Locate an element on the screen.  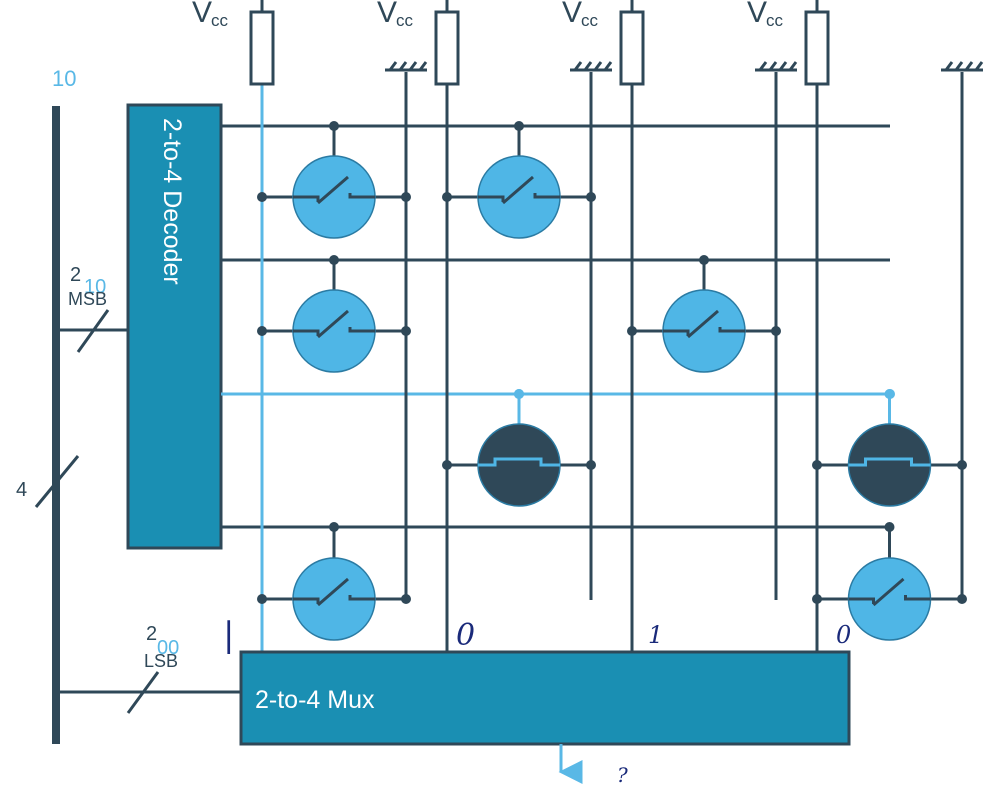
column-annotation-1: 0 is located at coordinates (465, 635).